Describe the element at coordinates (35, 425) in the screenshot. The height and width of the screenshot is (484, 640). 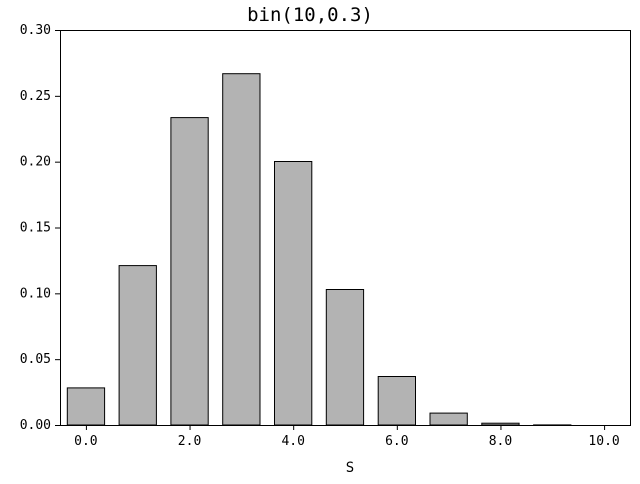
I see `y-tick-label: 0.00` at that location.